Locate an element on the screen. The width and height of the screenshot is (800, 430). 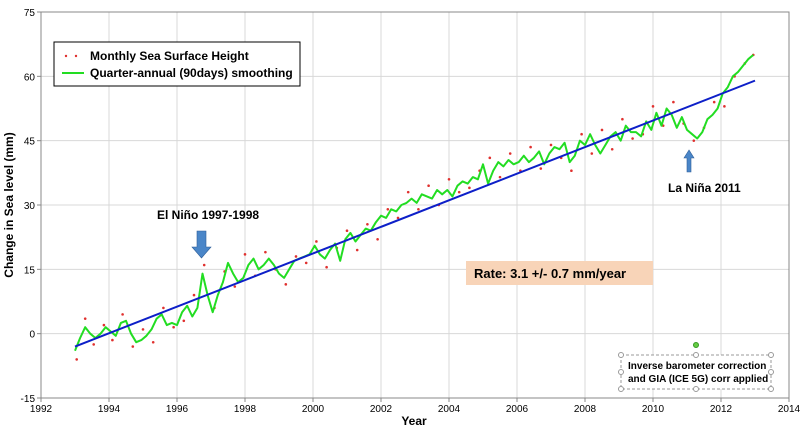
rate-text: Rate: 3.1 +/- 0.7 mm/year is located at coordinates (550, 273).